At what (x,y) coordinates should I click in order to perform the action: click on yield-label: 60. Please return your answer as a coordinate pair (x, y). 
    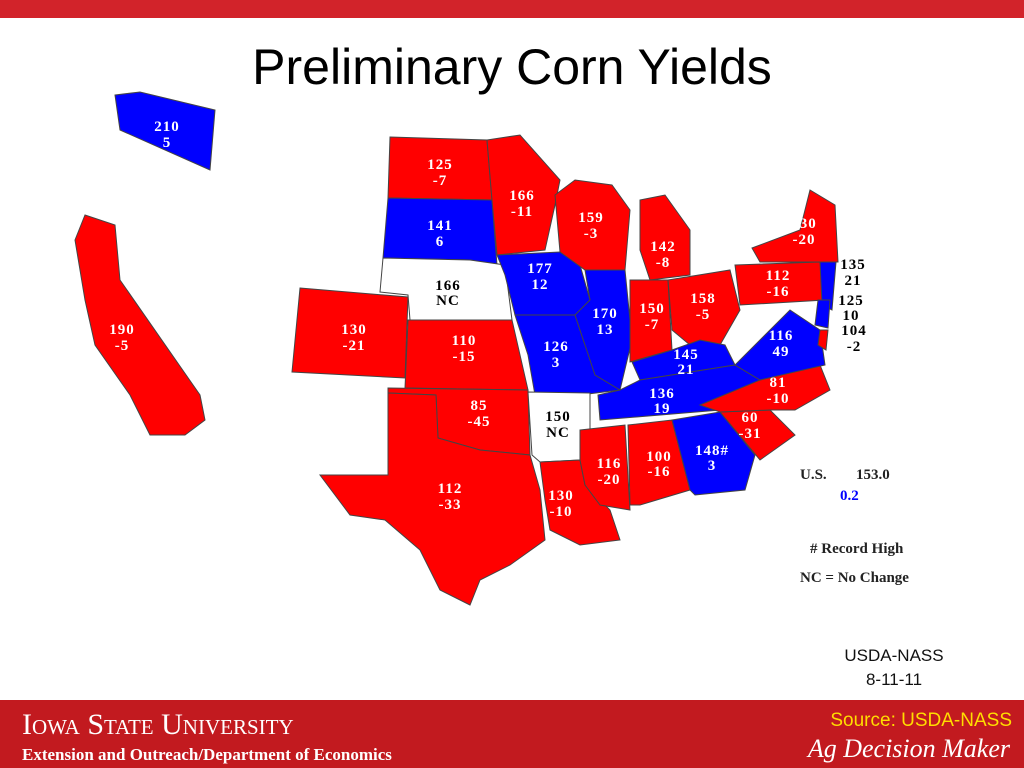
    Looking at the image, I should click on (750, 418).